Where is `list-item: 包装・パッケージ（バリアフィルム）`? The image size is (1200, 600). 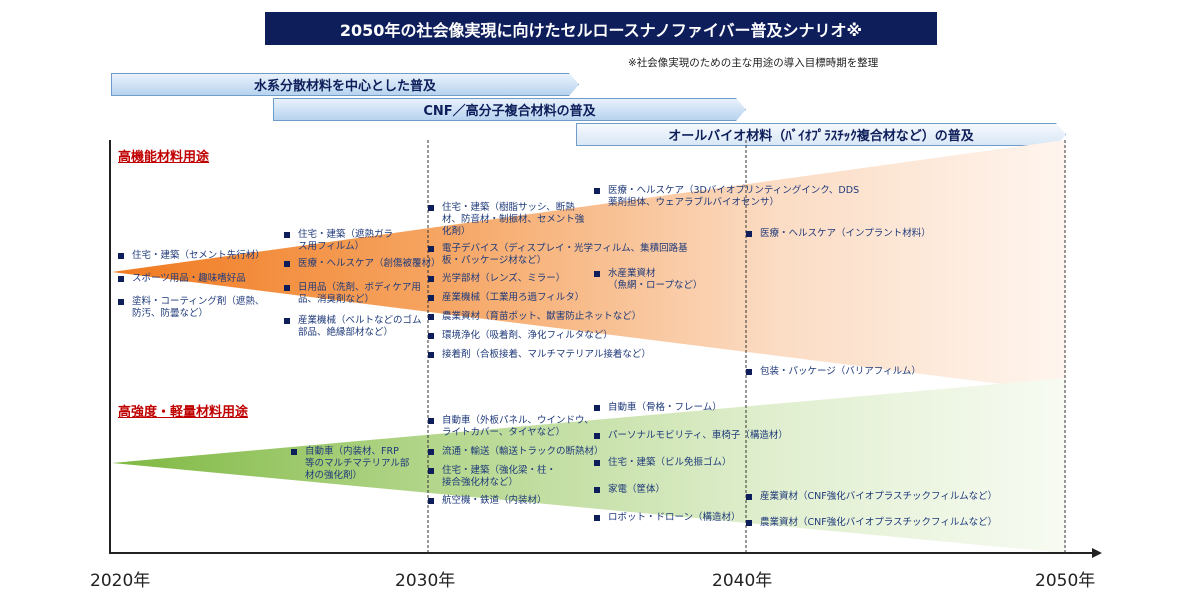 list-item: 包装・パッケージ（バリアフィルム） is located at coordinates (833, 372).